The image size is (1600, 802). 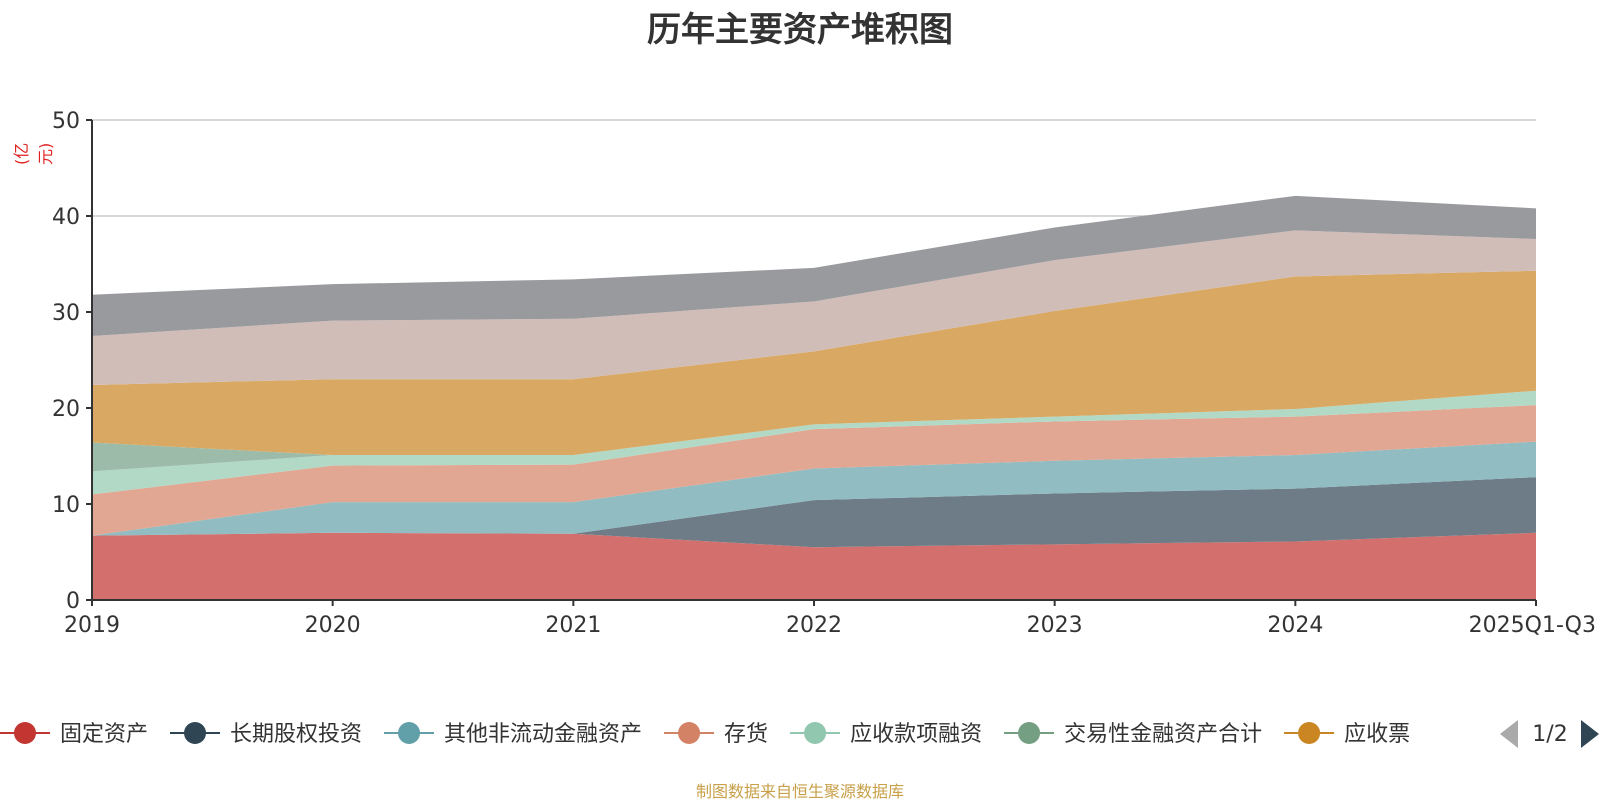 I want to click on legend-prev-page-icon, so click(x=1509, y=734).